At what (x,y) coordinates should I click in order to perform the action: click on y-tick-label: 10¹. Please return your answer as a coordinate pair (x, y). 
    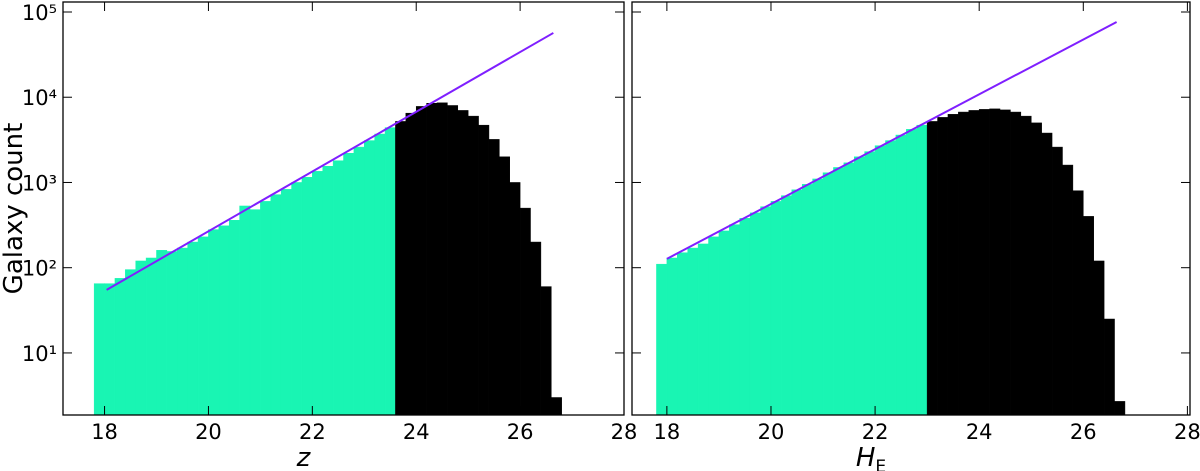
    Looking at the image, I should click on (39, 354).